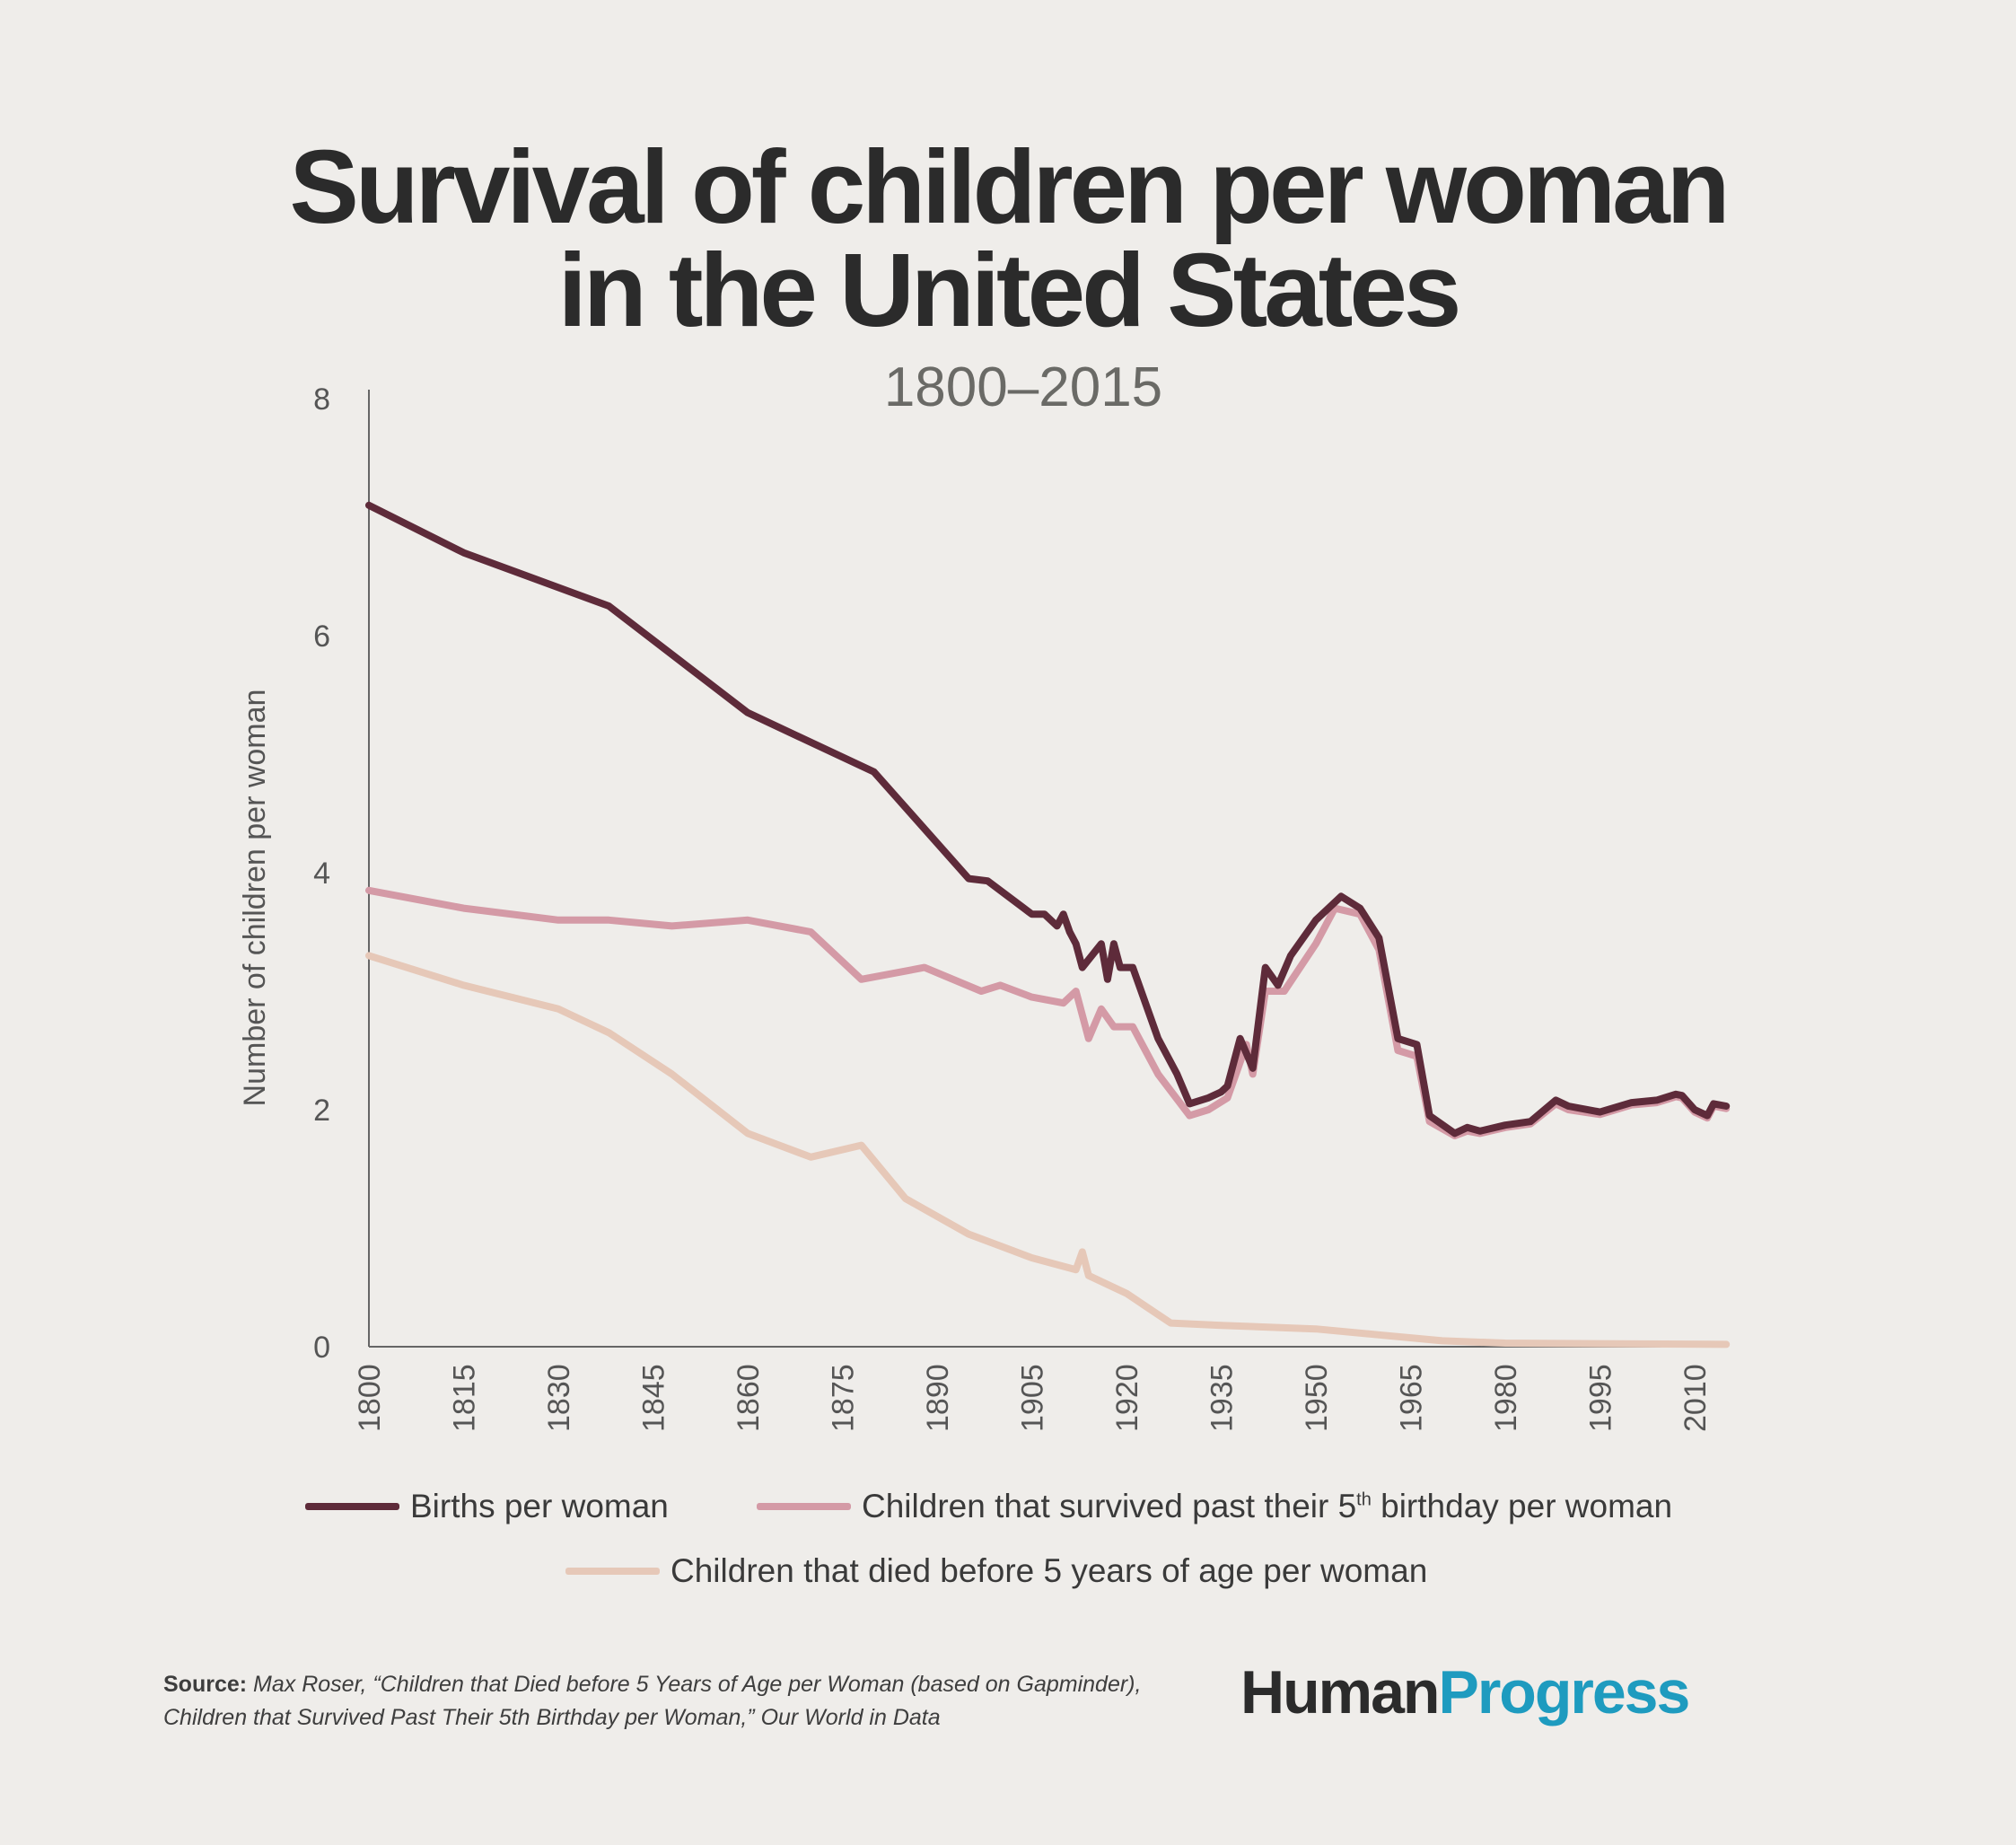  I want to click on x-tick-label: 2010, so click(1696, 1398).